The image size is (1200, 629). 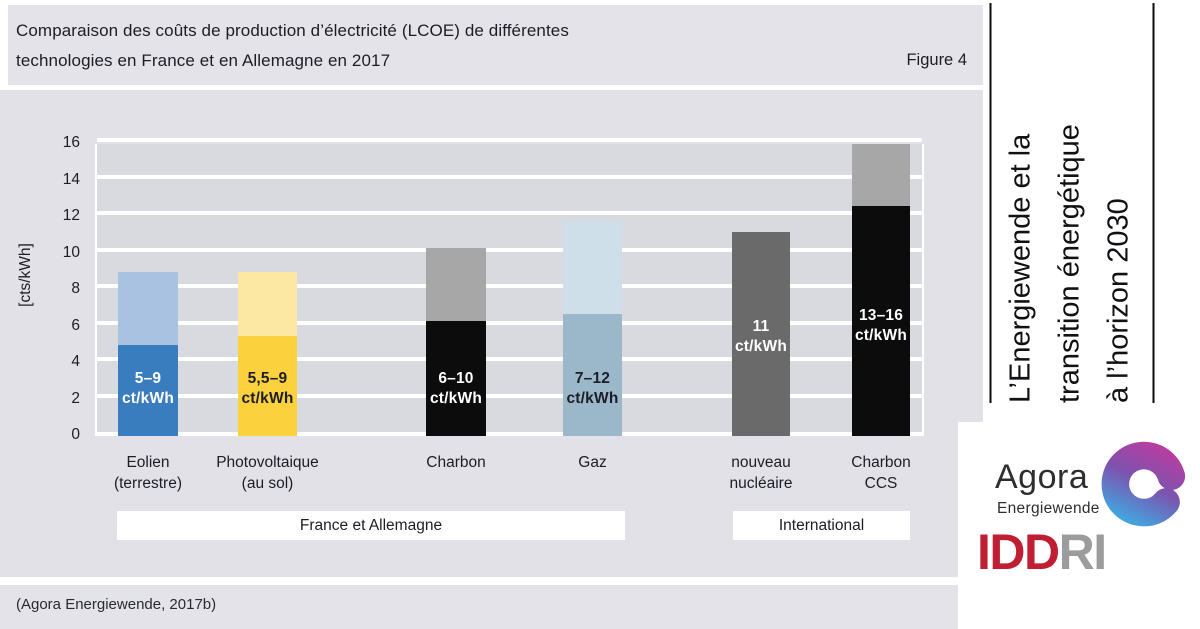 I want to click on category-label-nouveau-nucleaire: nouveau nucléaire, so click(x=761, y=473).